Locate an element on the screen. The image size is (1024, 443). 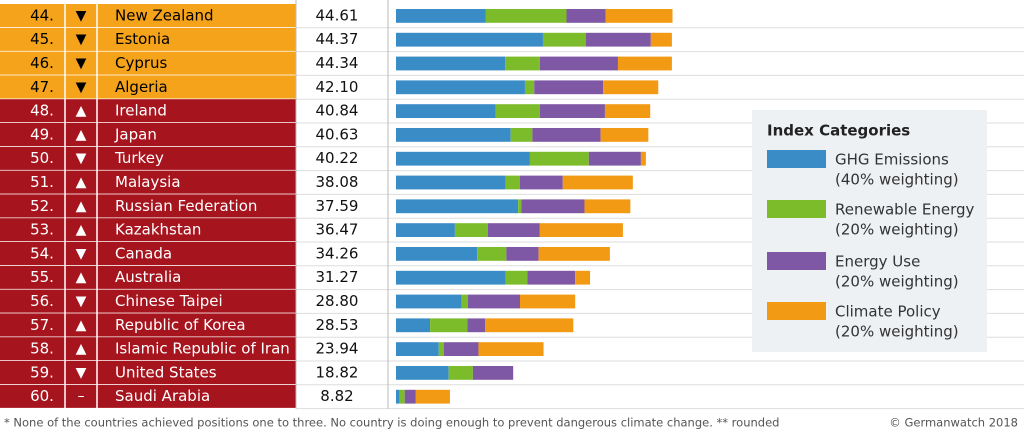
country: Australia is located at coordinates (148, 277).